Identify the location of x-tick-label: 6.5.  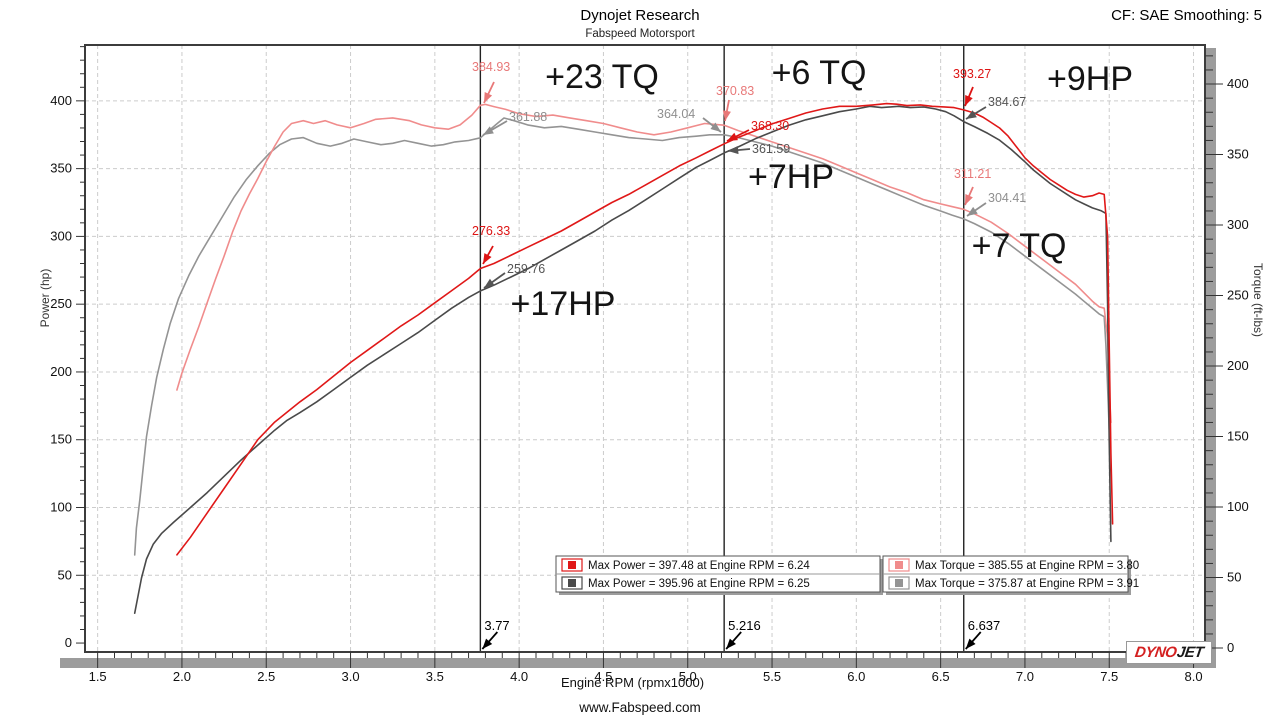
(941, 676).